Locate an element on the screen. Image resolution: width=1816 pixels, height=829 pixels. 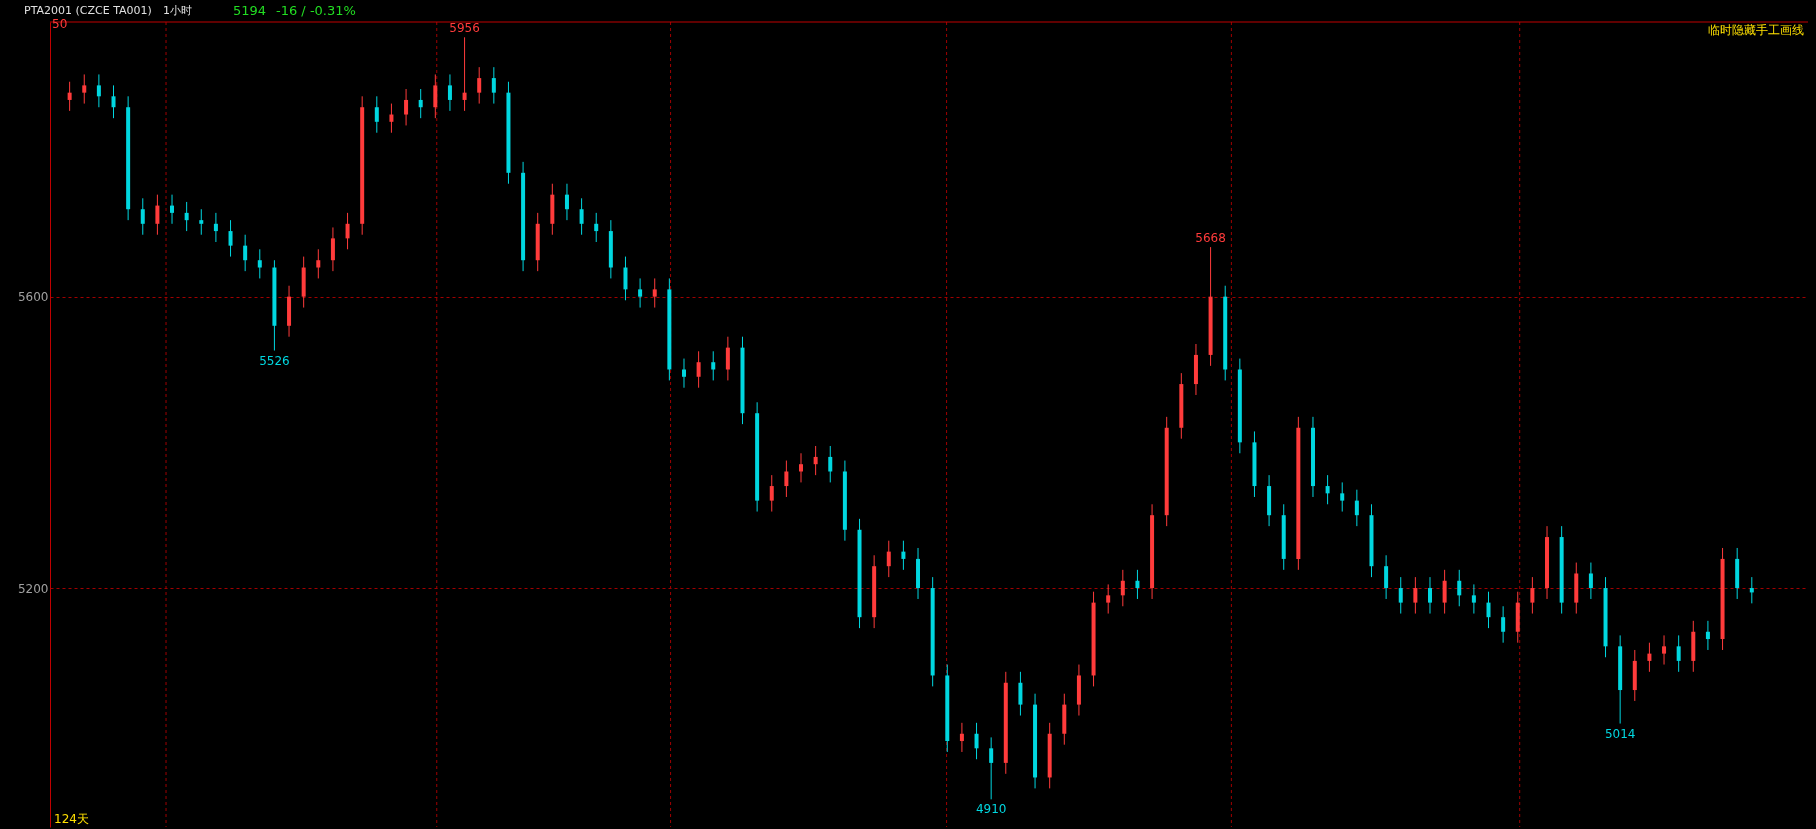
text: 1小时 is located at coordinates (177, 10).